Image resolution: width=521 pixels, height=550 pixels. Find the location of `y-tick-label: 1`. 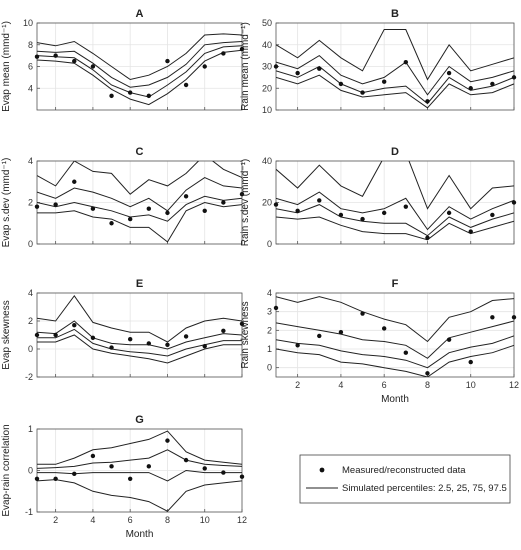

y-tick-label: 1 is located at coordinates (269, 349).